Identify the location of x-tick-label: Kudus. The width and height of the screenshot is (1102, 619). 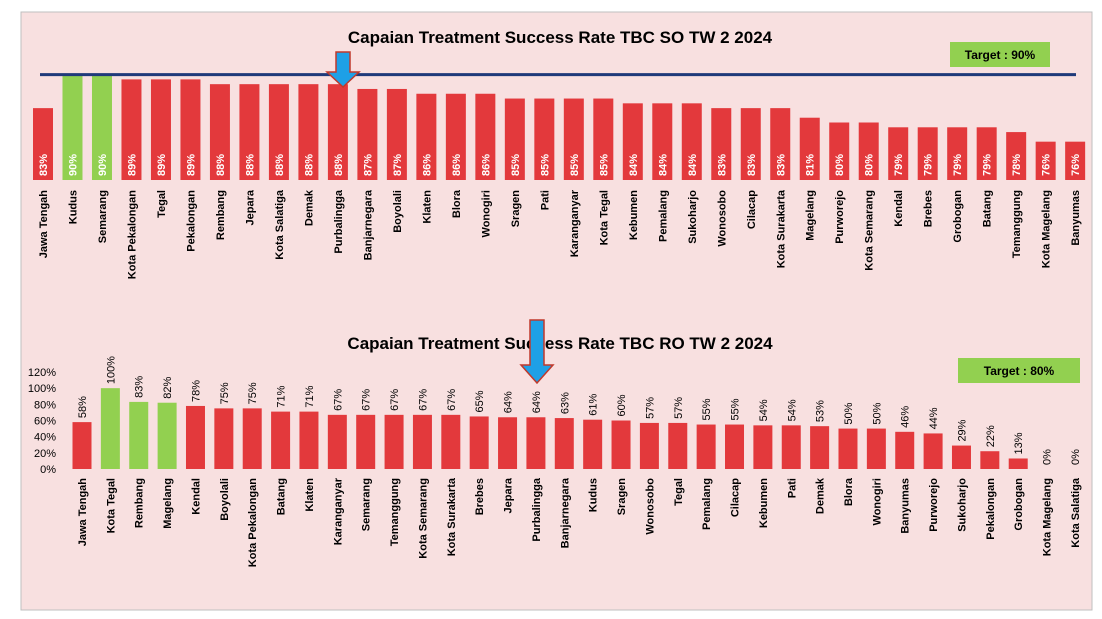
(73, 207).